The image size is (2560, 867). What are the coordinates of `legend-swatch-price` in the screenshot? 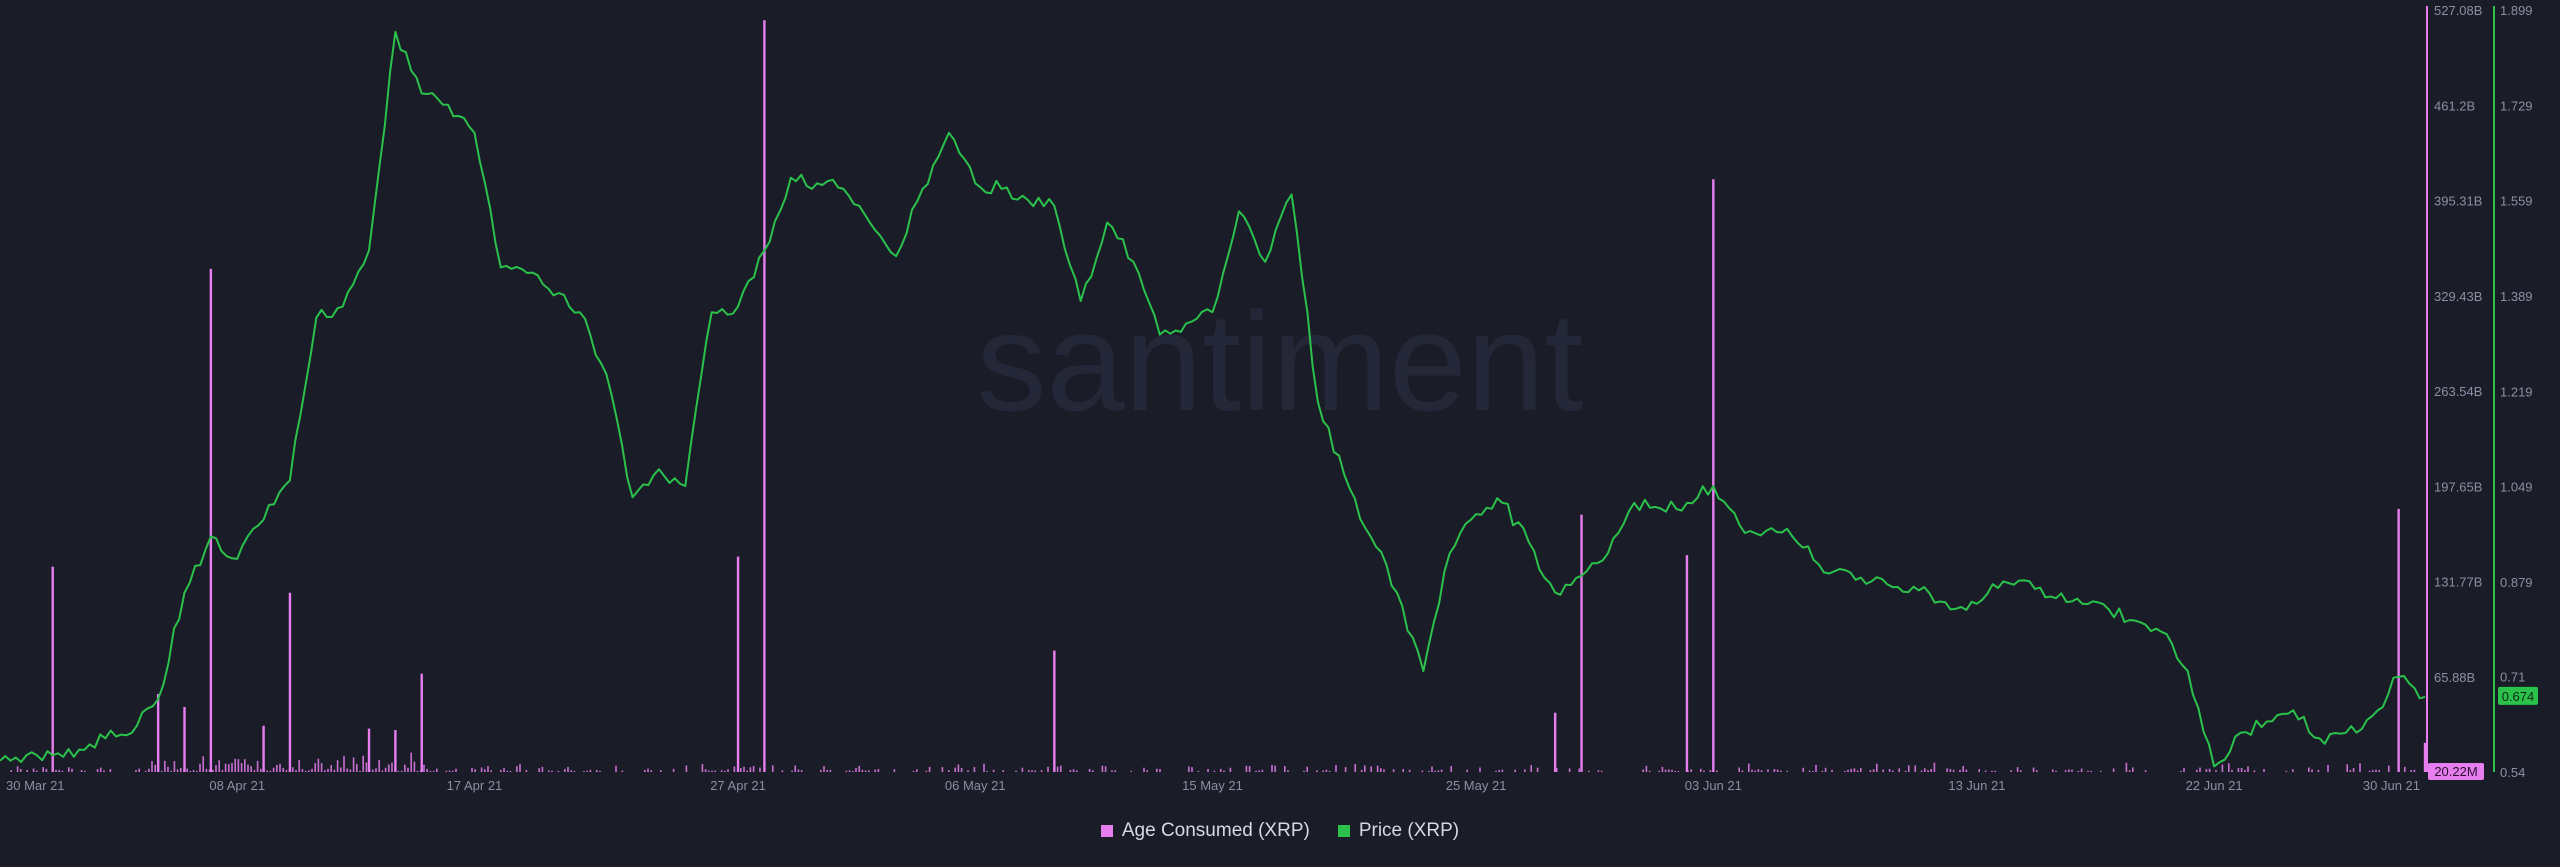 It's located at (1343, 831).